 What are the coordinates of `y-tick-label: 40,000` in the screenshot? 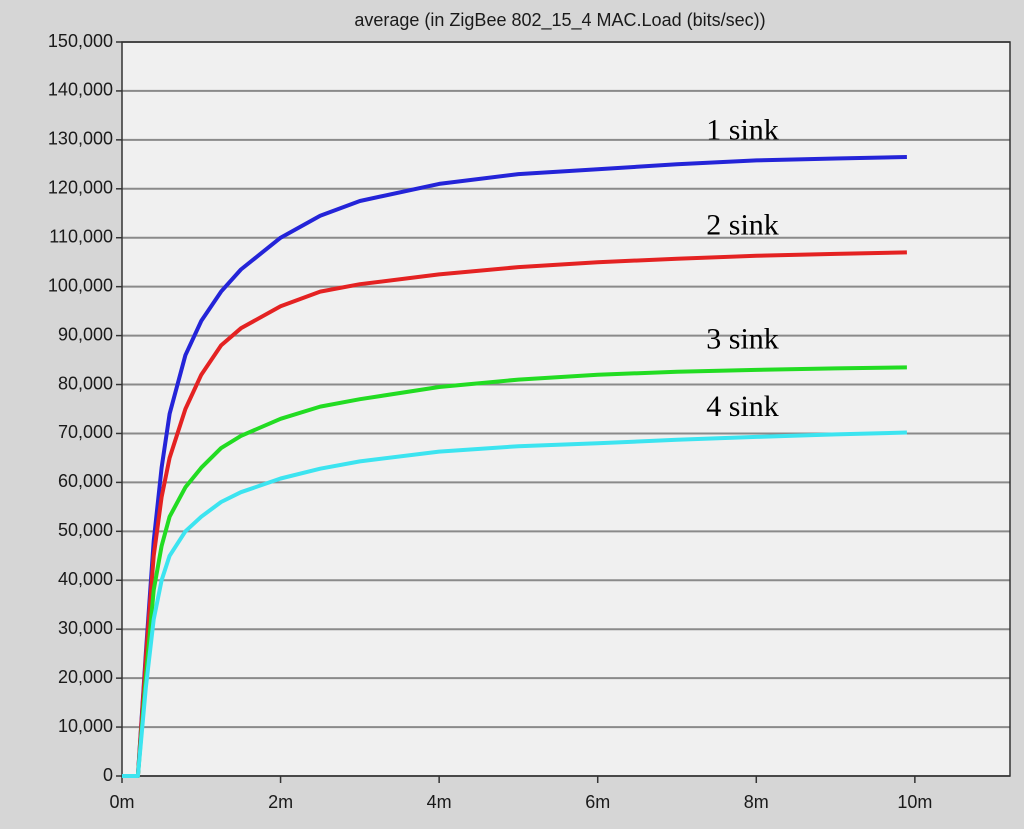 It's located at (85, 579).